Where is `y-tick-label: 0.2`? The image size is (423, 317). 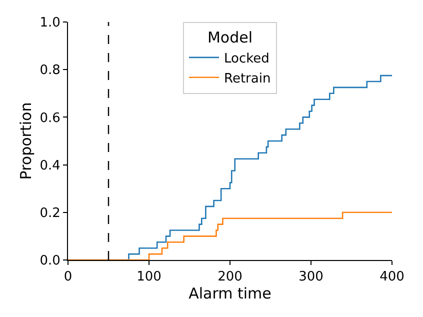
y-tick-label: 0.2 is located at coordinates (50, 213).